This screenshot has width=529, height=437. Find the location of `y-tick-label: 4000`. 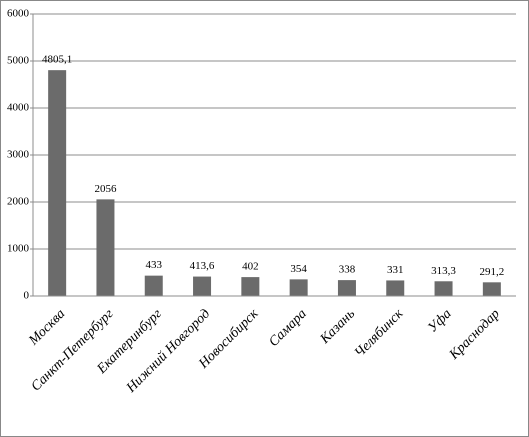

y-tick-label: 4000 is located at coordinates (18, 108).